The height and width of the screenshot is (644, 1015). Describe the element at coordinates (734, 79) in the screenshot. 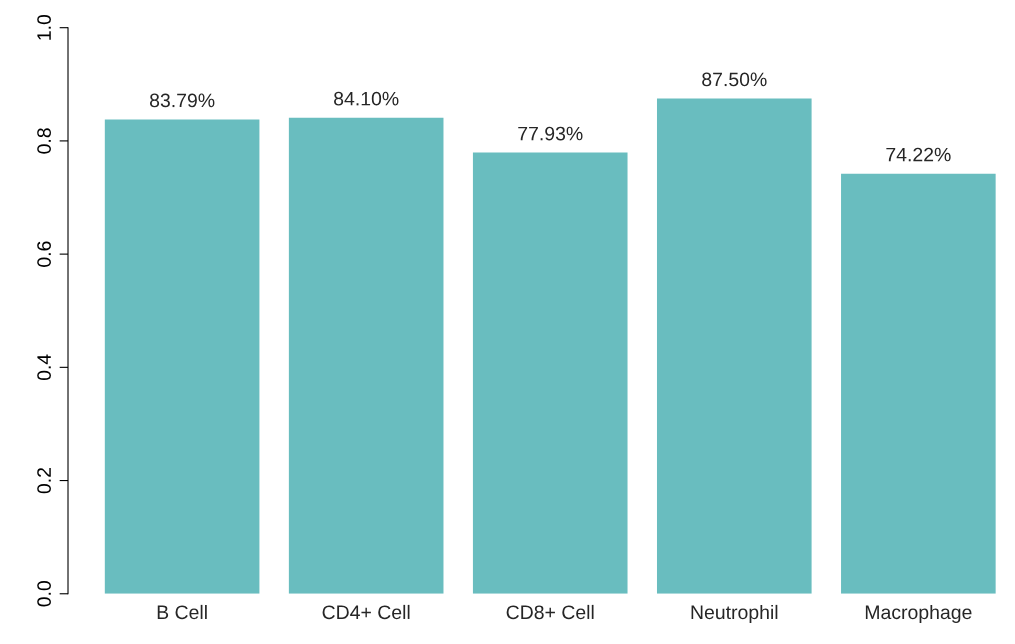

I see `data-label: 87.50%` at that location.